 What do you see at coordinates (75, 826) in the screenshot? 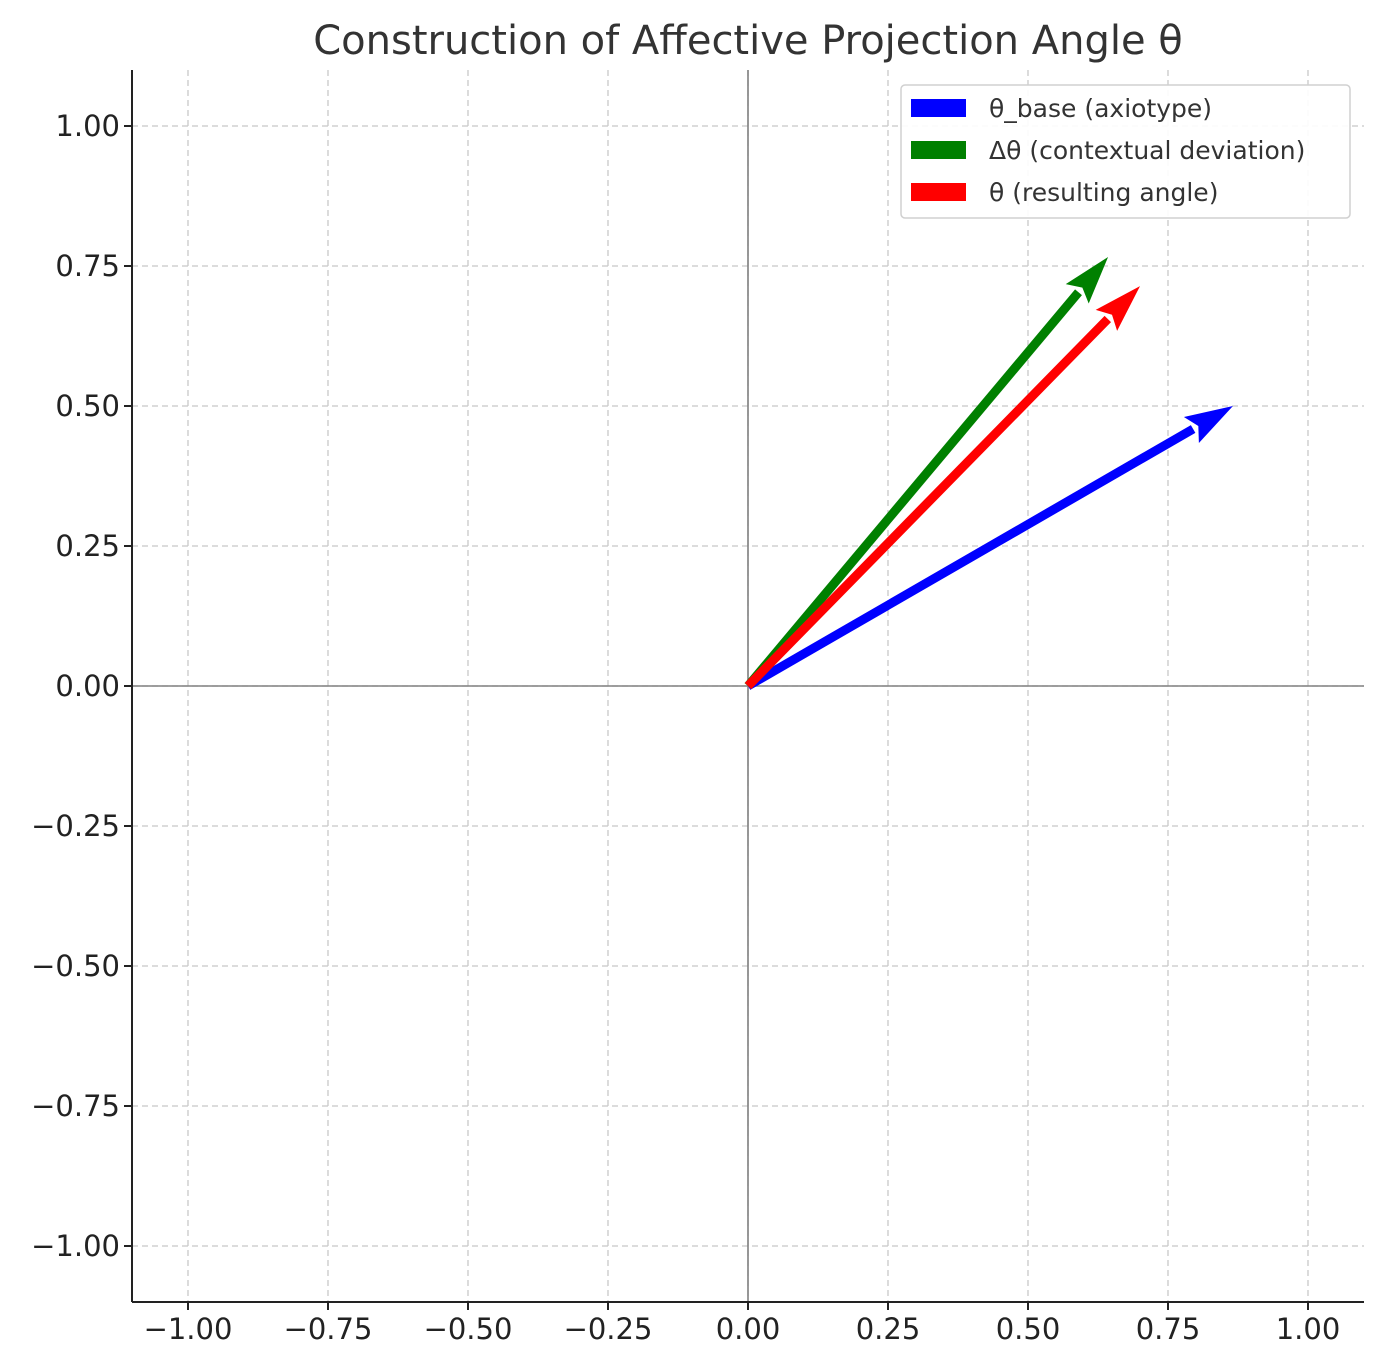
I see `y-tick-label: −0.25` at bounding box center [75, 826].